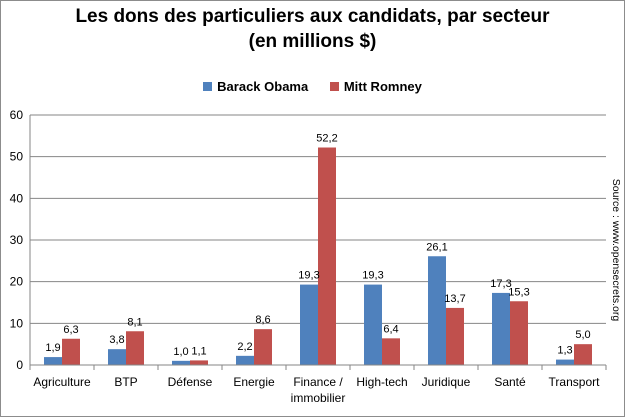 The height and width of the screenshot is (417, 625). I want to click on legend-swatch-romney, so click(334, 86).